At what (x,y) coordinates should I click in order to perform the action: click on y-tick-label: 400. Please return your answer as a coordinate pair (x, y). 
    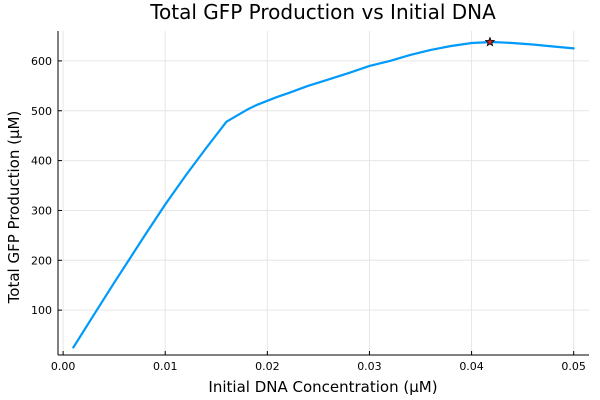
    Looking at the image, I should click on (41, 161).